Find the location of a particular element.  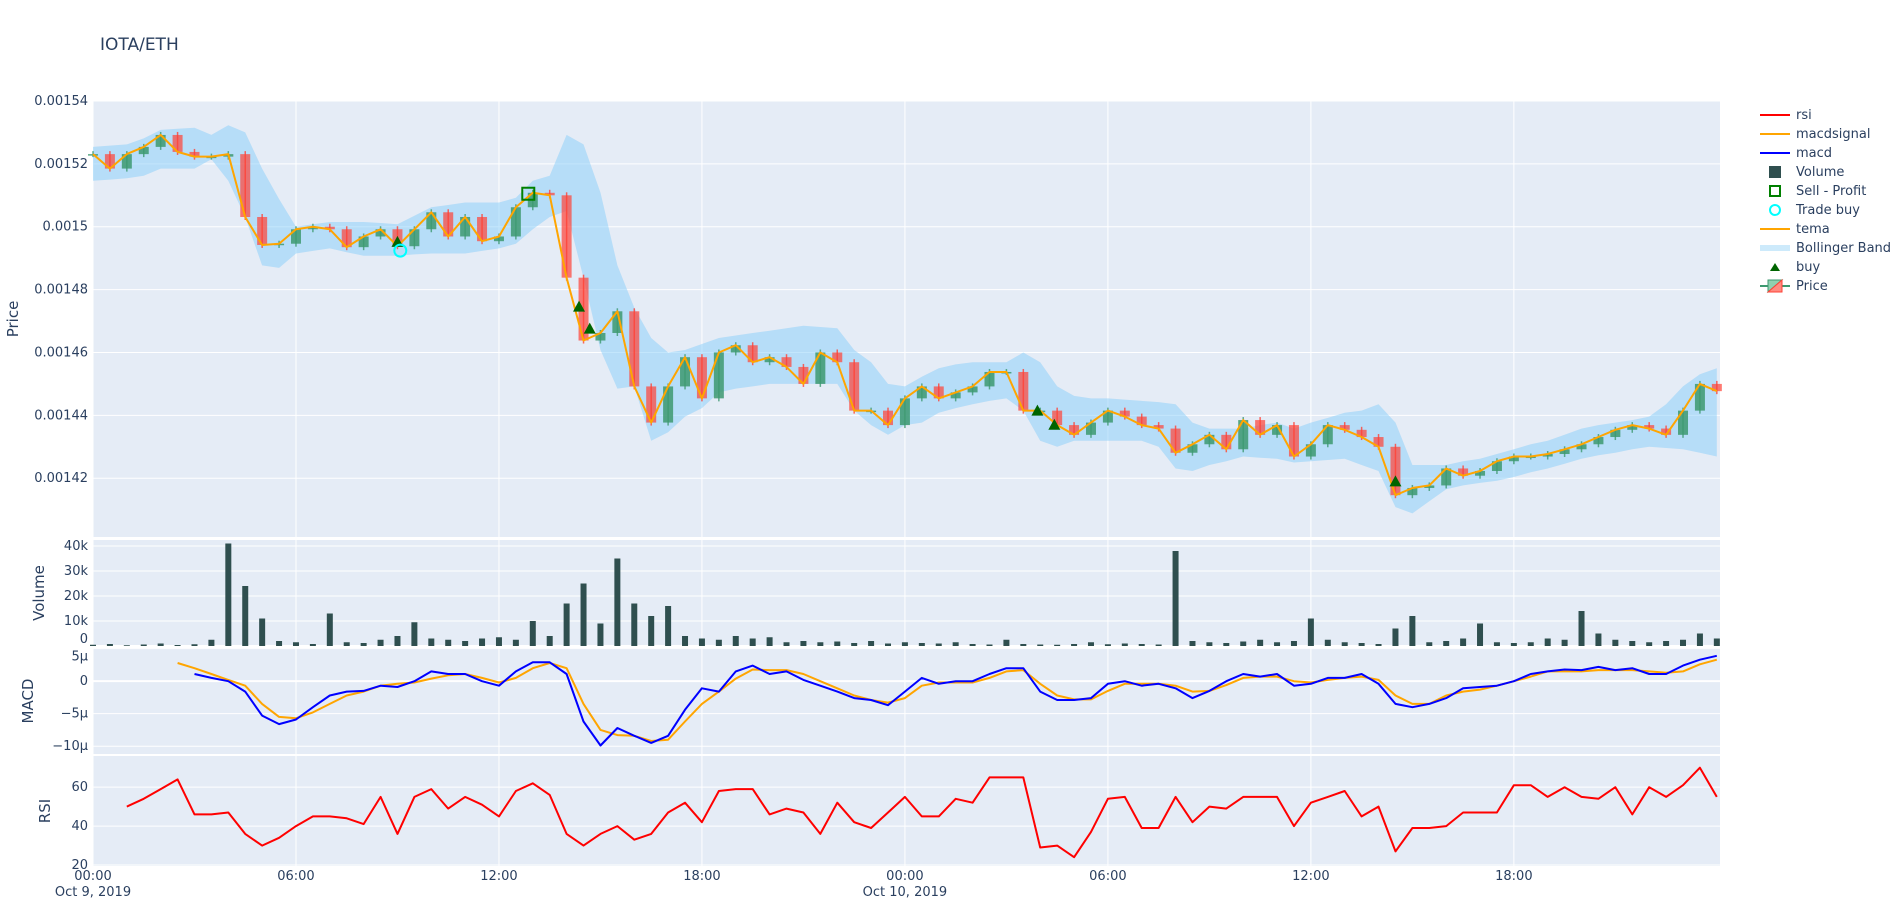

legend-label: Sell - Profit is located at coordinates (1831, 191).